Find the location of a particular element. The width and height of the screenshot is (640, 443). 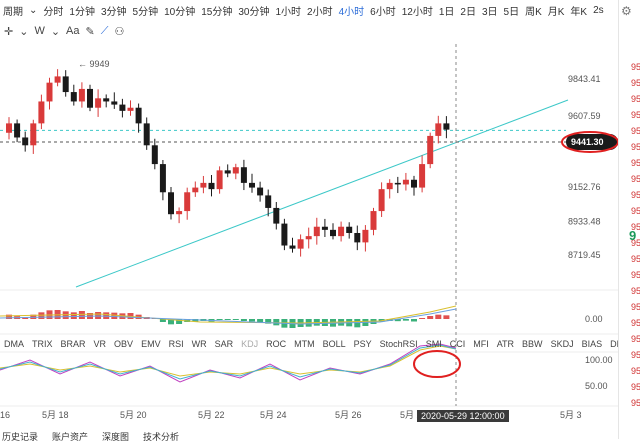

x-axis-label: 5月 26 is located at coordinates (348, 415).